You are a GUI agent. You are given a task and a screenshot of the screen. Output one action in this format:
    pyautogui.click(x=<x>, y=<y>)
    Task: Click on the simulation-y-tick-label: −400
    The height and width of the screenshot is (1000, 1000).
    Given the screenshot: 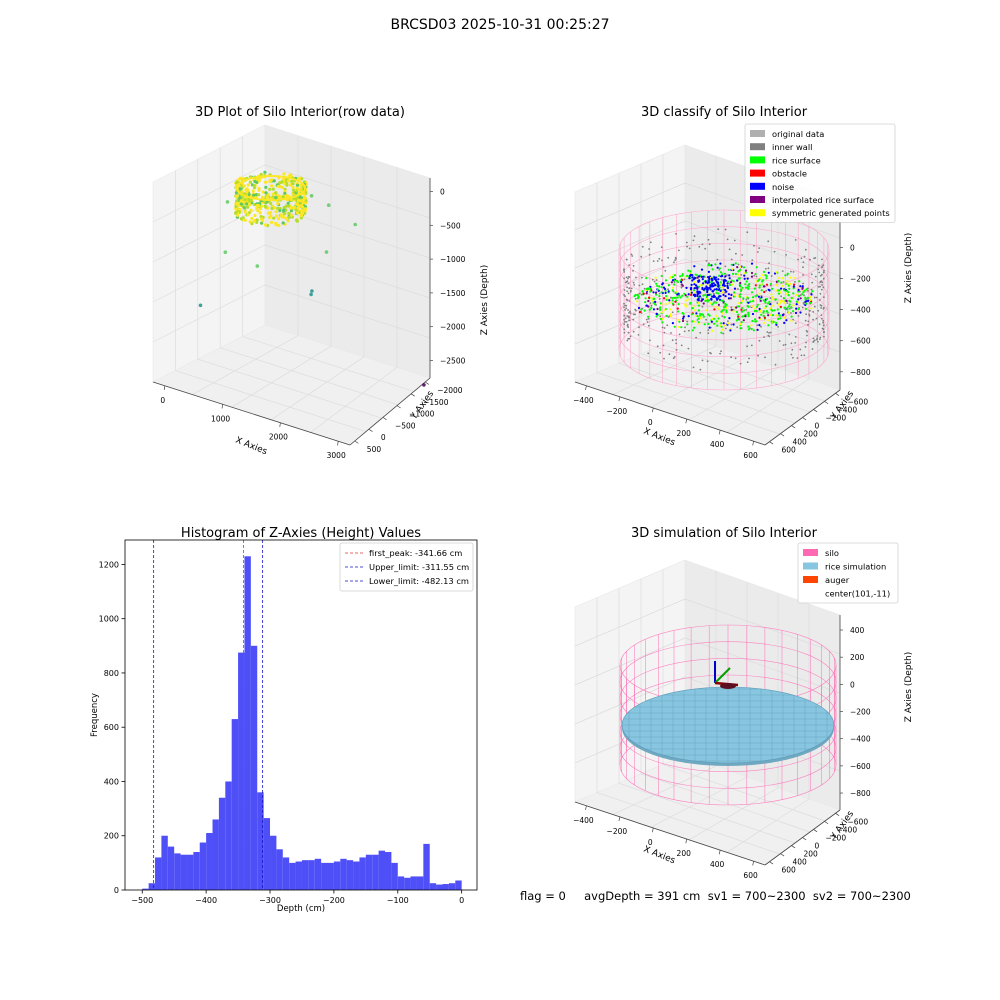 What is the action you would take?
    pyautogui.click(x=847, y=829)
    